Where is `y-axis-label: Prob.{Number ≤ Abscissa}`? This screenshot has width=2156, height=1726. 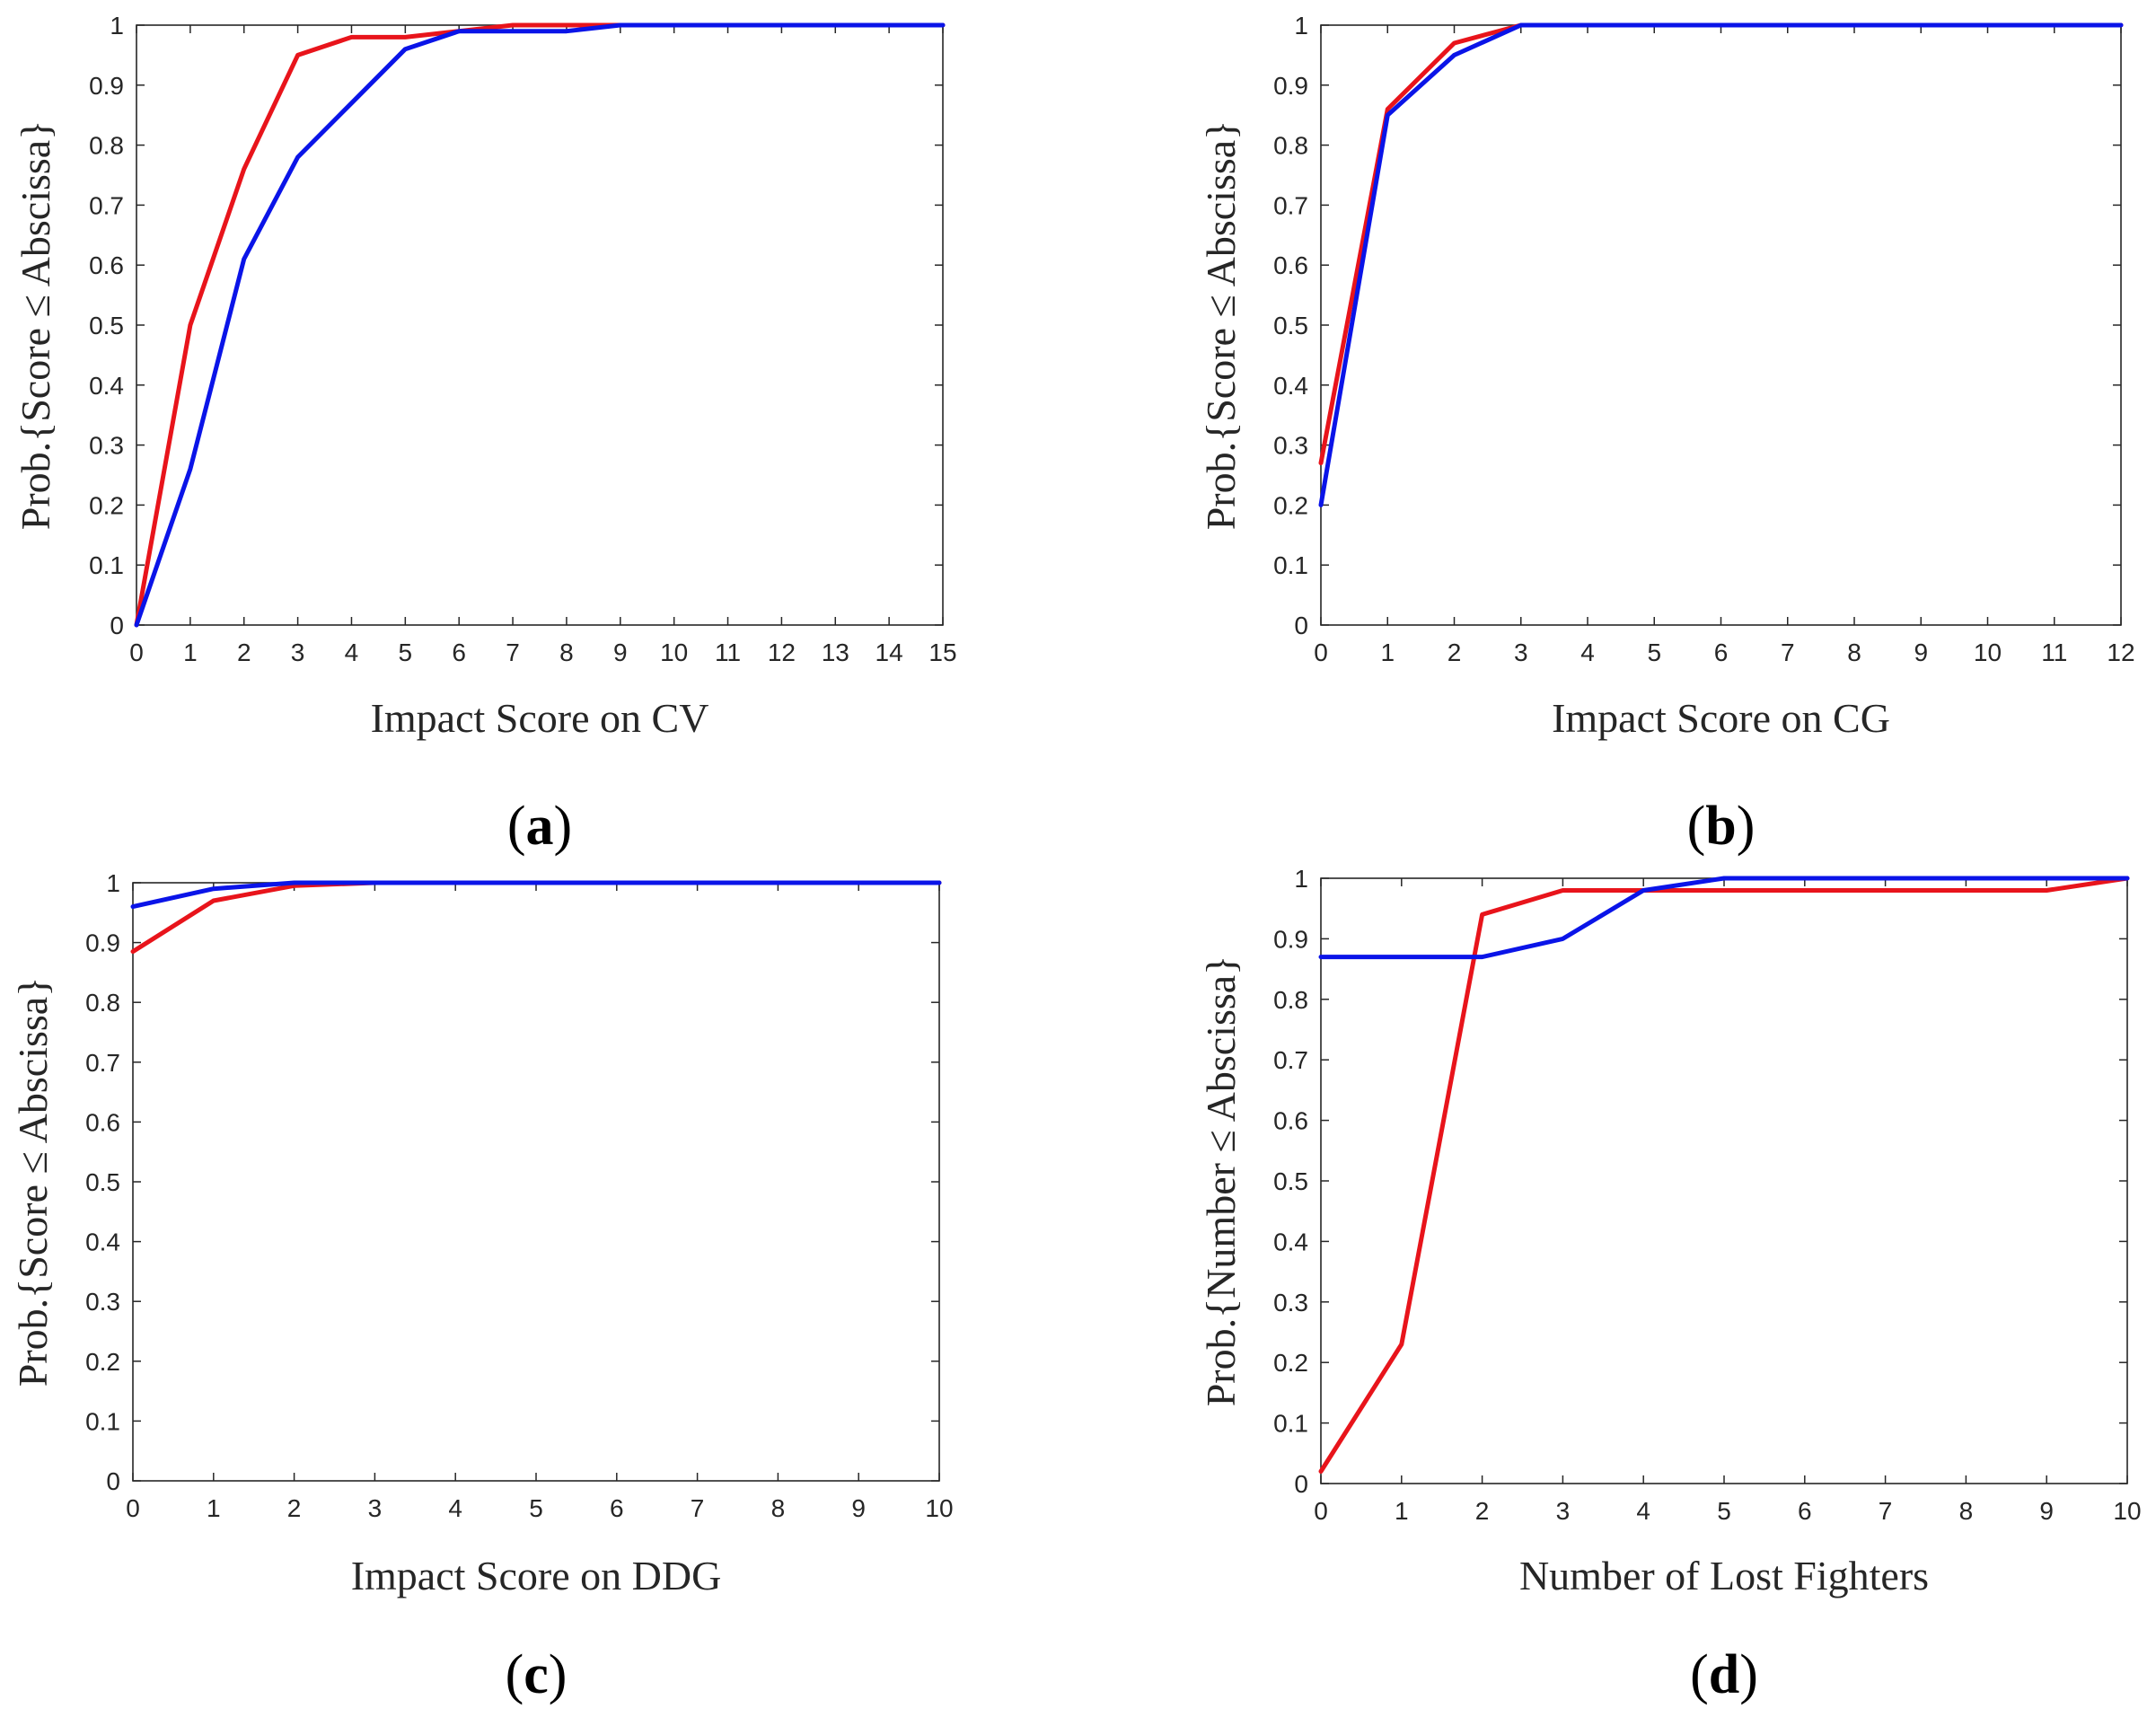 y-axis-label: Prob.{Number ≤ Abscissa} is located at coordinates (1221, 1181).